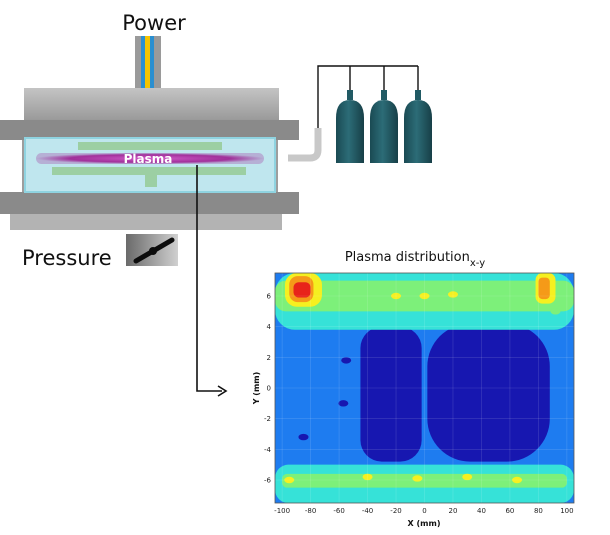 The width and height of the screenshot is (610, 535). Describe the element at coordinates (149, 130) in the screenshot. I see `upper-flange` at that location.